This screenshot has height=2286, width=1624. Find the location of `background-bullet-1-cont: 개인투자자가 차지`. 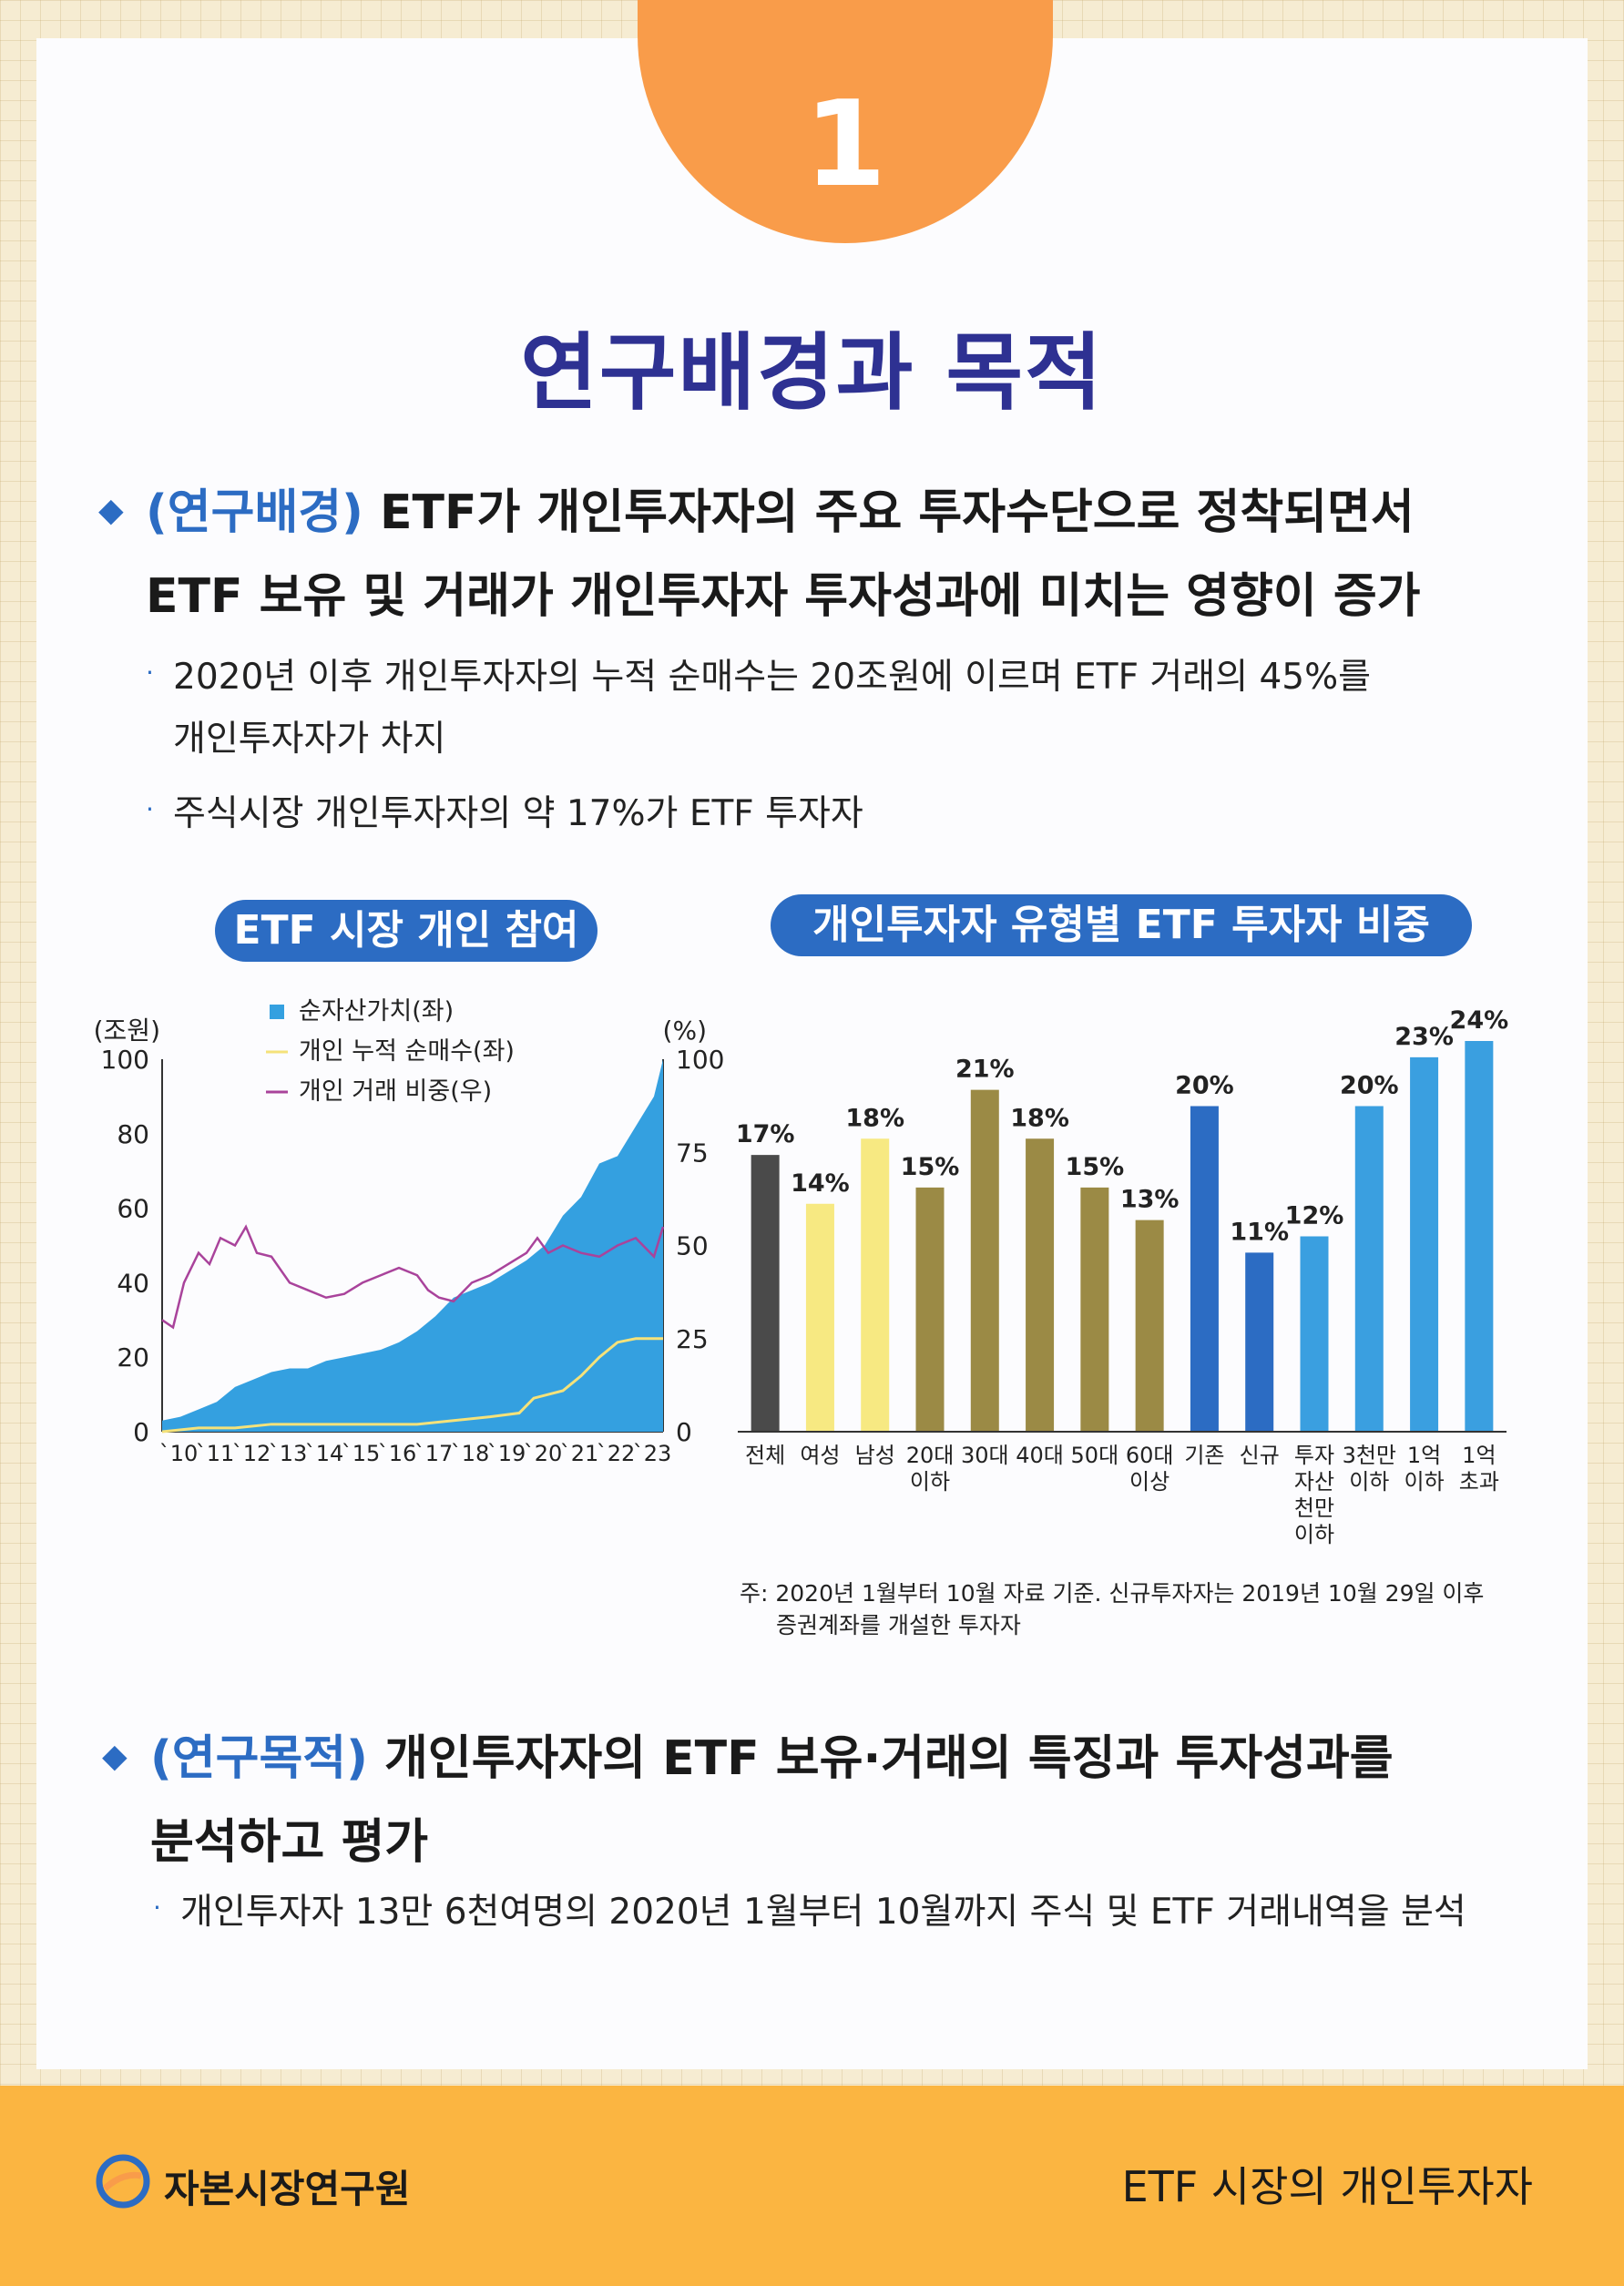

background-bullet-1-cont: 개인투자자가 차지 is located at coordinates (310, 739).